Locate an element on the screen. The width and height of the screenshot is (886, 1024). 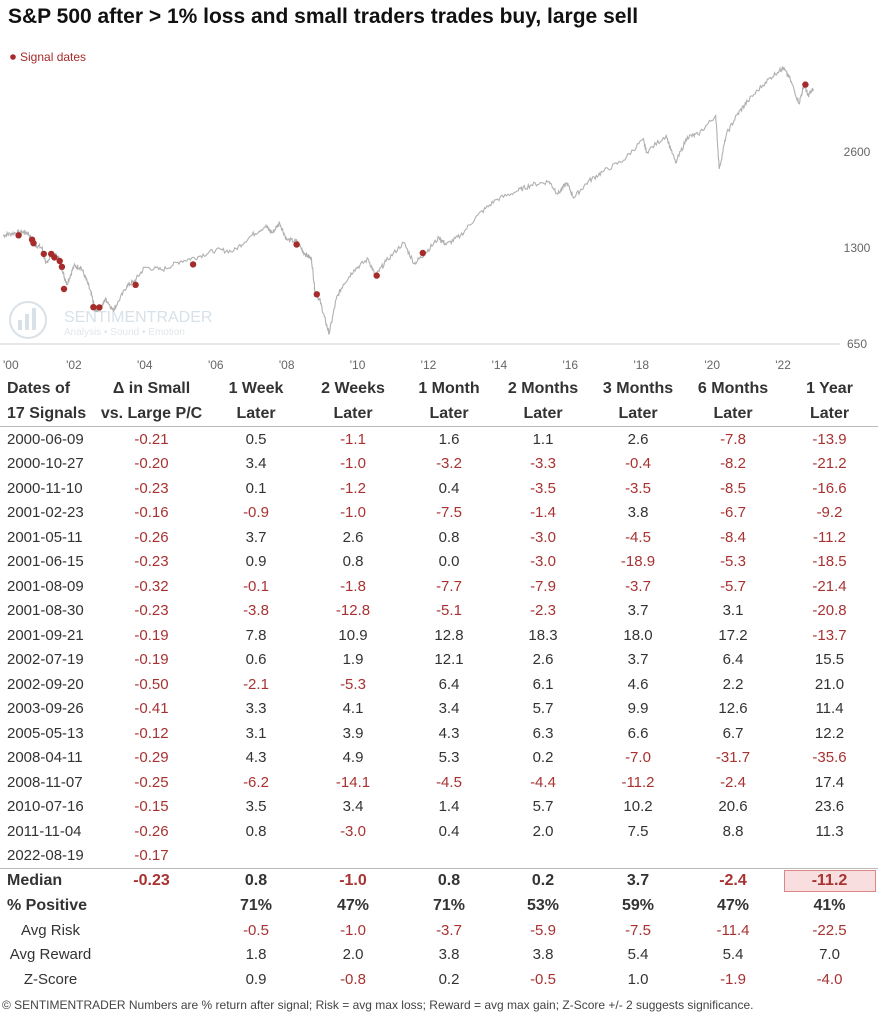
table-row: 2005-05-13 -0.12 3.1 3.9 4.3 6.3 6.6 6.7 12.2 is located at coordinates (439, 733).